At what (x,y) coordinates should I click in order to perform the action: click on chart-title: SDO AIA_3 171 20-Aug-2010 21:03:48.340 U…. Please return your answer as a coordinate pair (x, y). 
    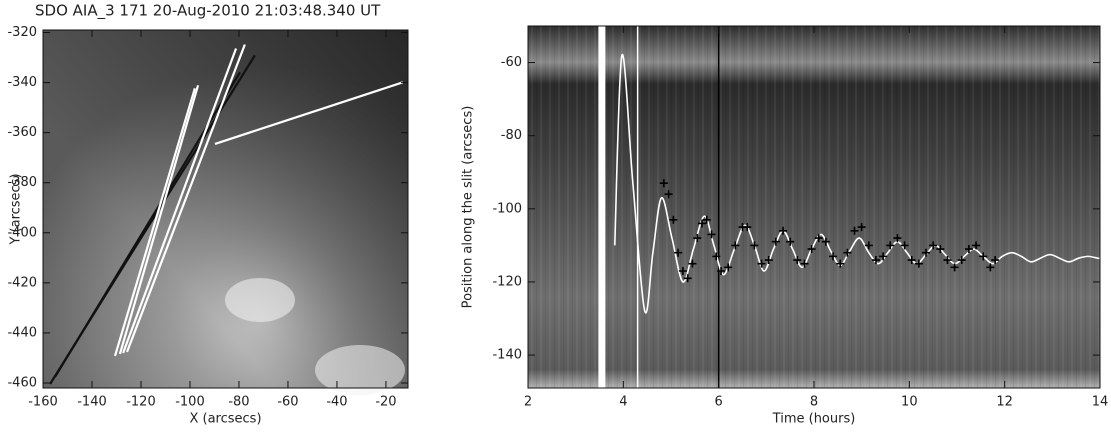
    Looking at the image, I should click on (208, 11).